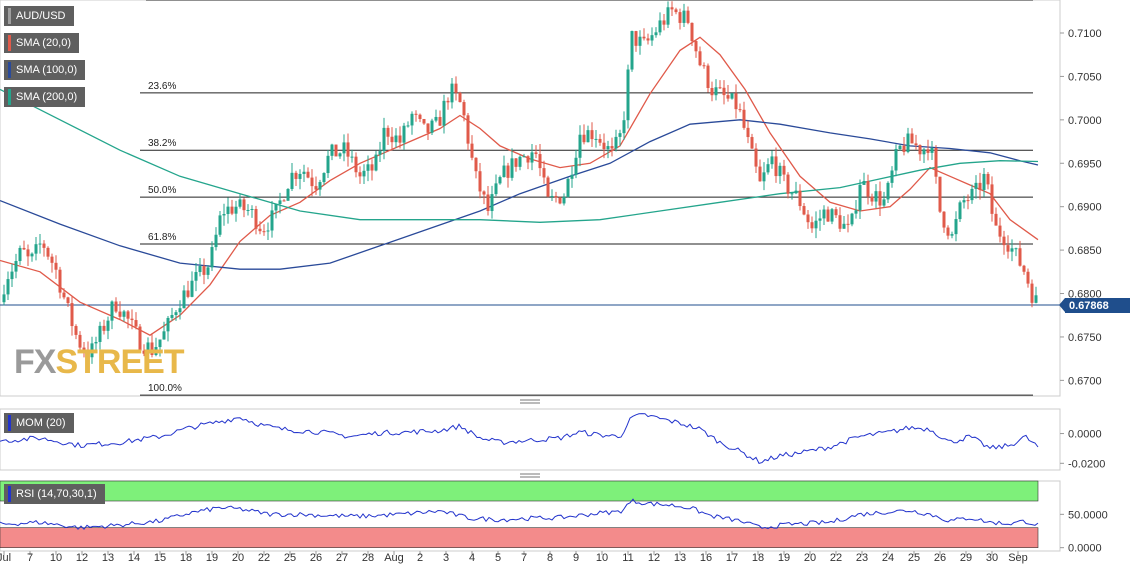 The height and width of the screenshot is (574, 1132). I want to click on legend-aud-usd: AUD/USD, so click(39, 16).